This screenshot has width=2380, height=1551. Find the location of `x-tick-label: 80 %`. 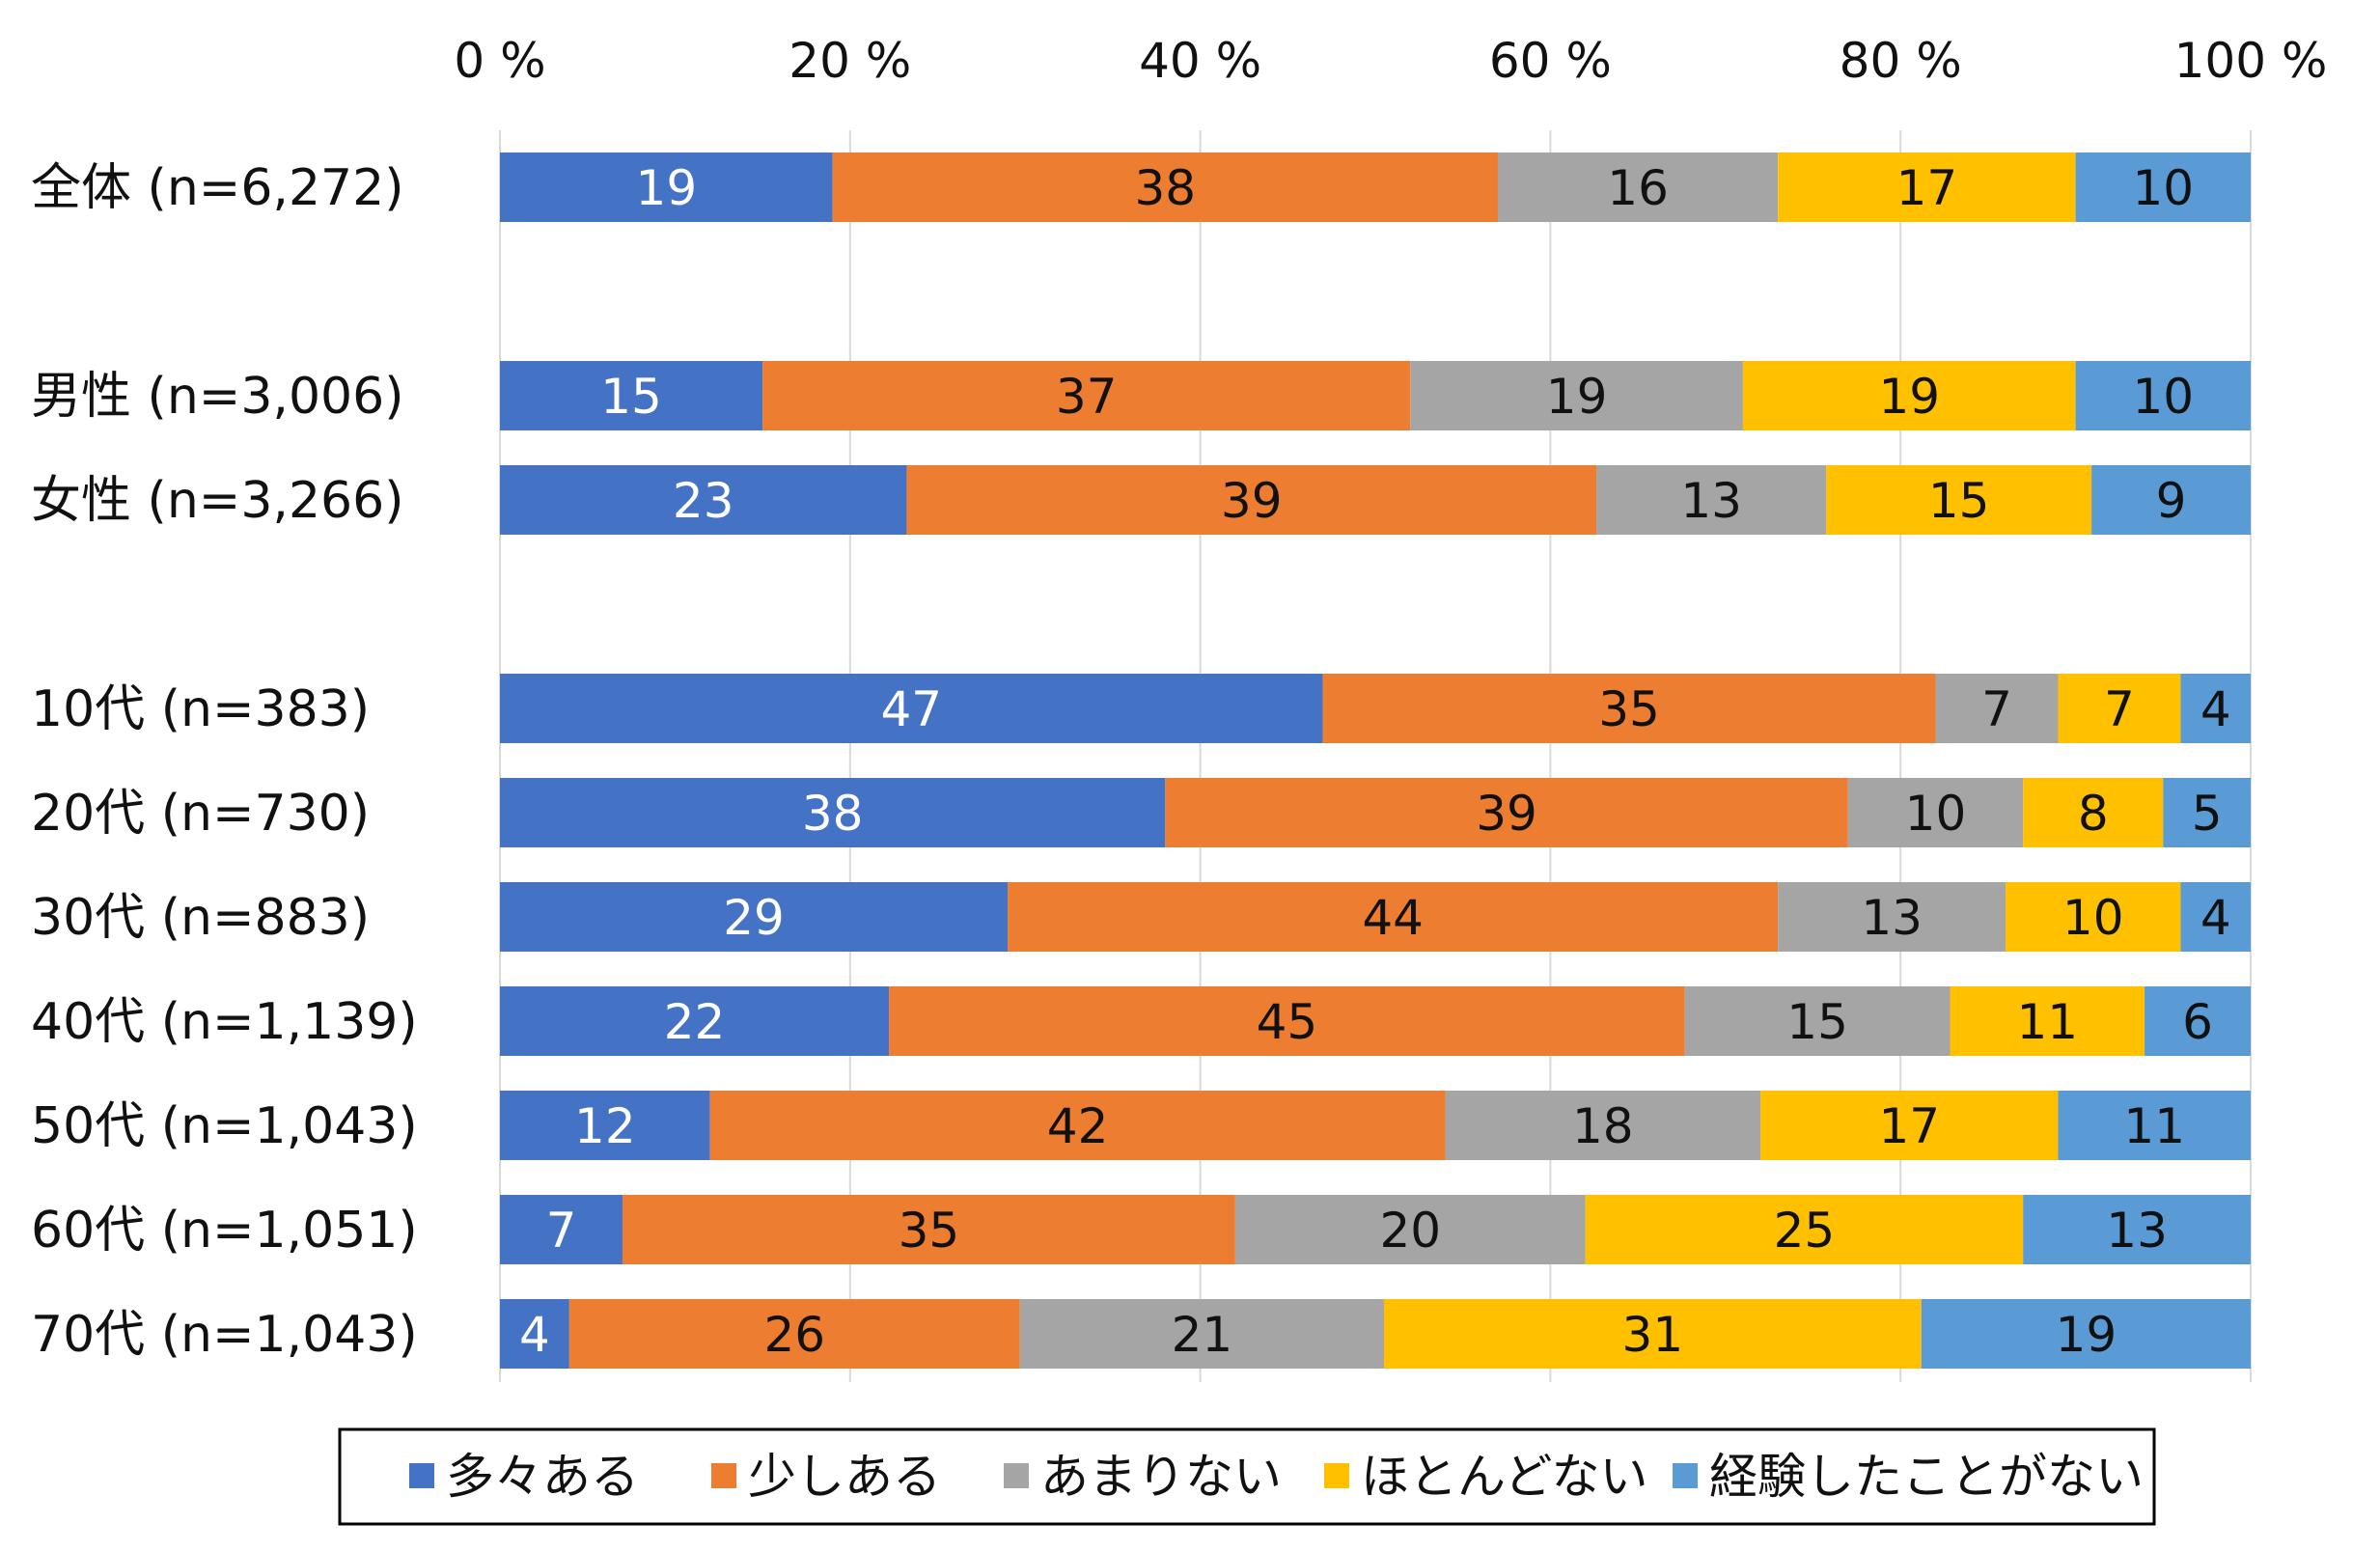

x-tick-label: 80 % is located at coordinates (1901, 61).